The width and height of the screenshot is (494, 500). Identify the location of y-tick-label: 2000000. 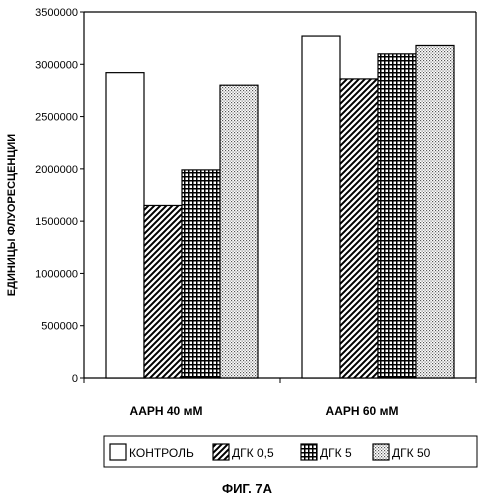
(56, 170).